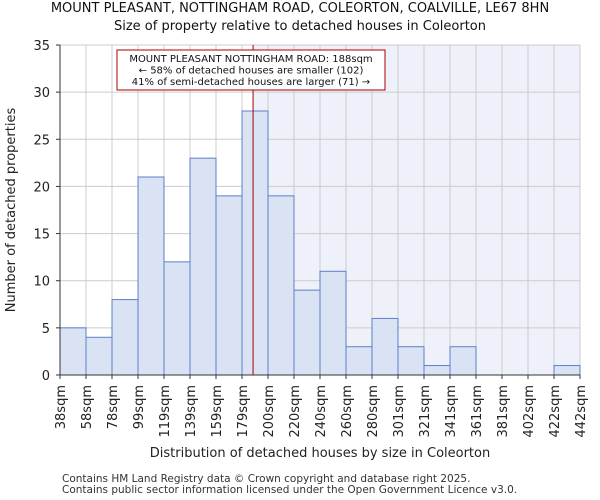 The image size is (600, 500). What do you see at coordinates (243, 411) in the screenshot?
I see `x-tick-label: 179sqm` at bounding box center [243, 411].